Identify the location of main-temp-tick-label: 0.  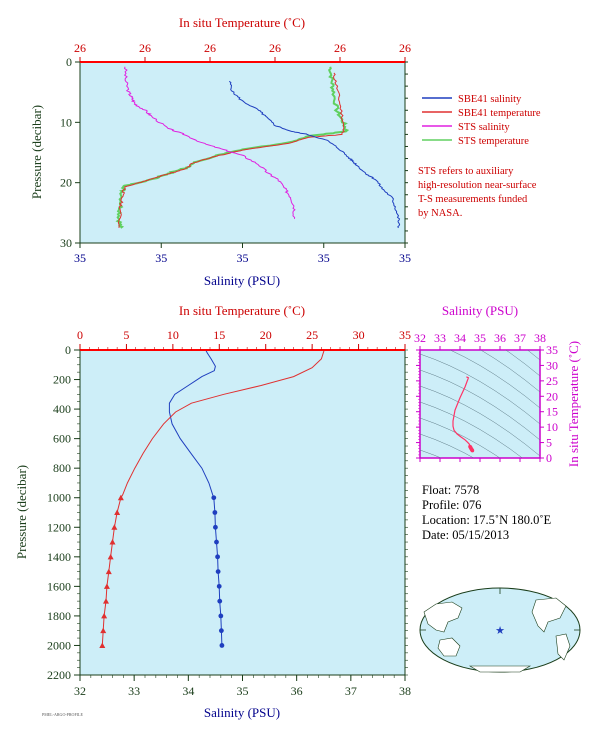
(80, 335).